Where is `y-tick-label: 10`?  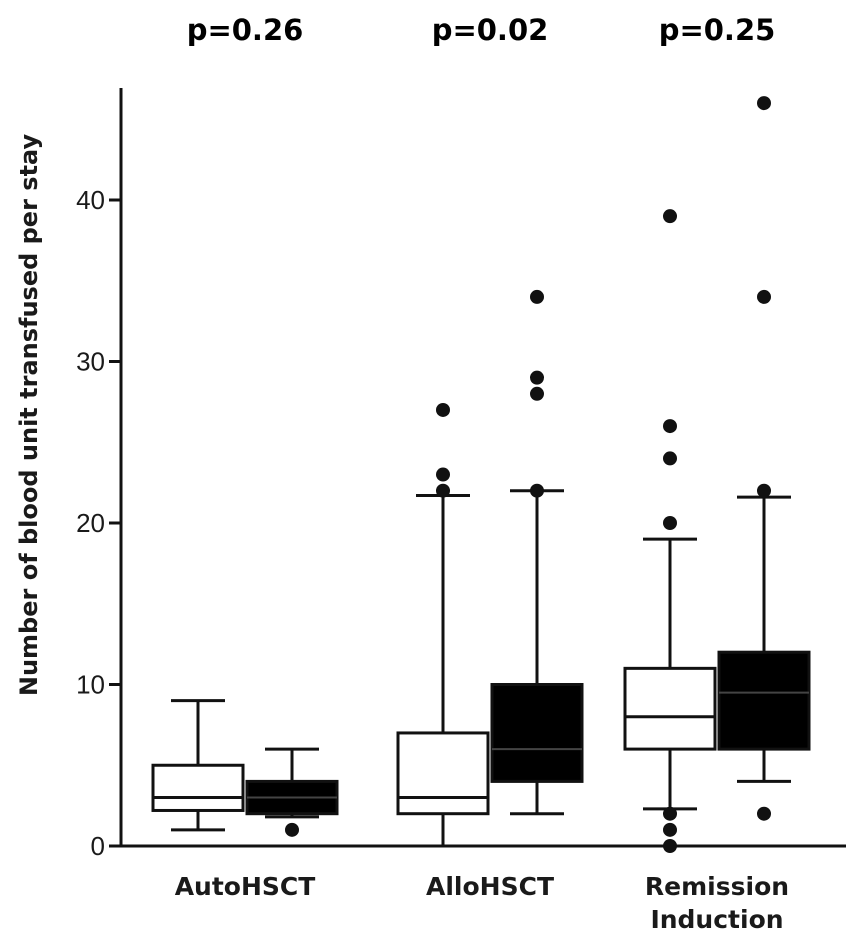
y-tick-label: 10 is located at coordinates (90, 685).